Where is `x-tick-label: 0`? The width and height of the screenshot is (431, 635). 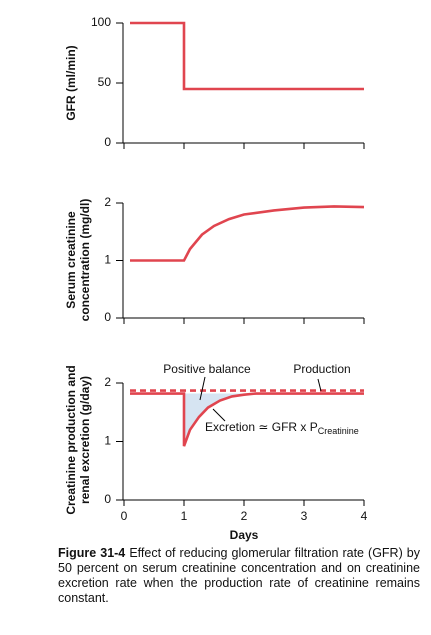
x-tick-label: 0 is located at coordinates (124, 516).